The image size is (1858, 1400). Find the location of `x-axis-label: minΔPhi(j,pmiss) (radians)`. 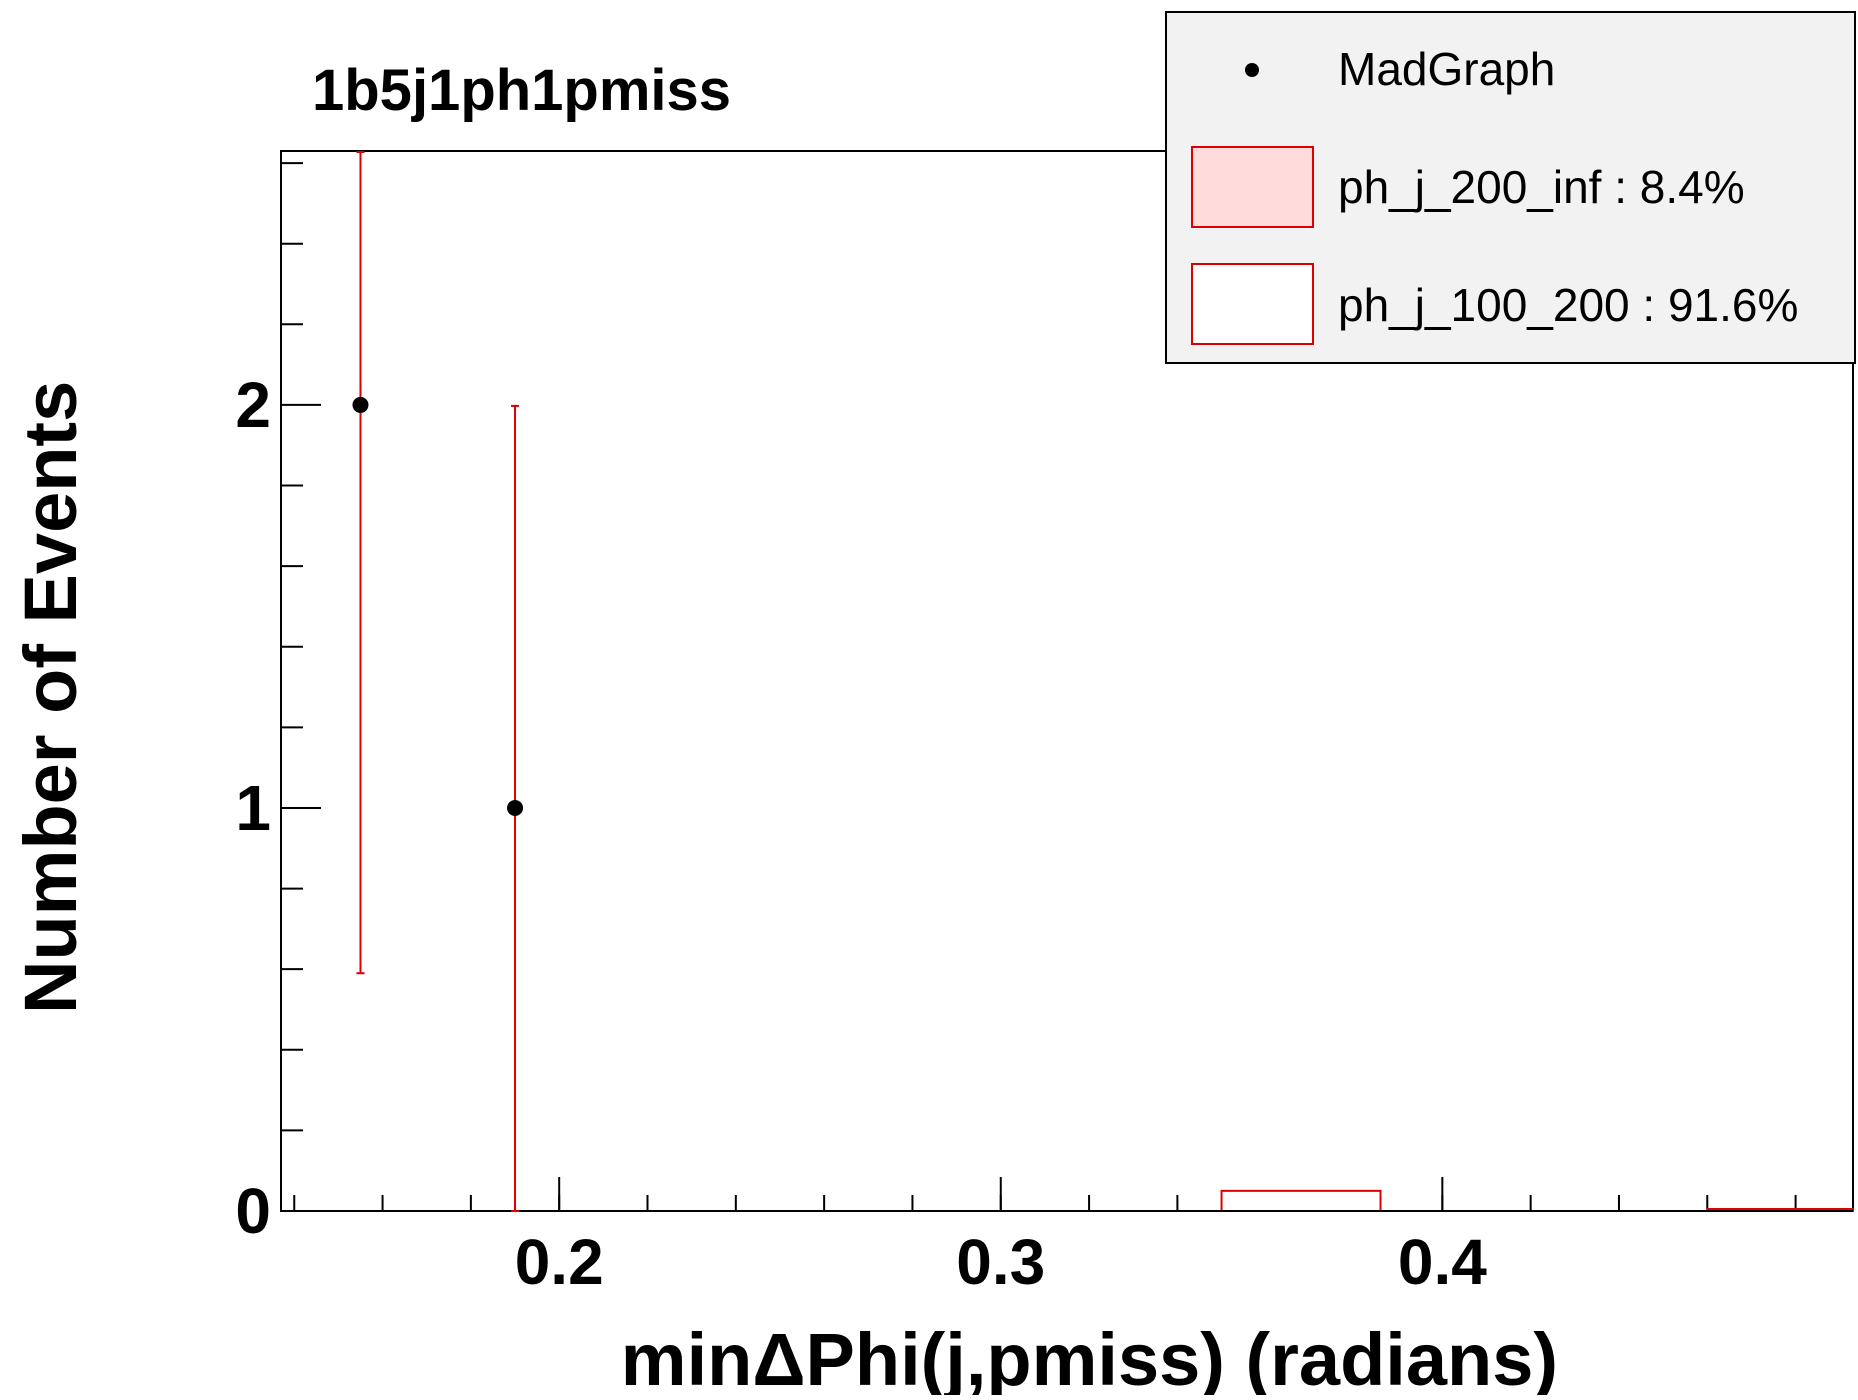

x-axis-label: minΔPhi(j,pmiss) (radians) is located at coordinates (1089, 1356).